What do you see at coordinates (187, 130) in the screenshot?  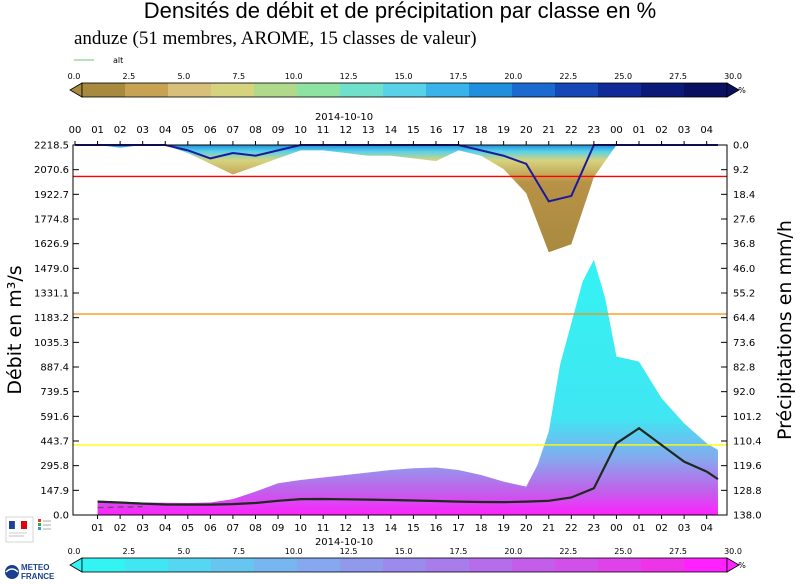 I see `top-hour-label: 05` at bounding box center [187, 130].